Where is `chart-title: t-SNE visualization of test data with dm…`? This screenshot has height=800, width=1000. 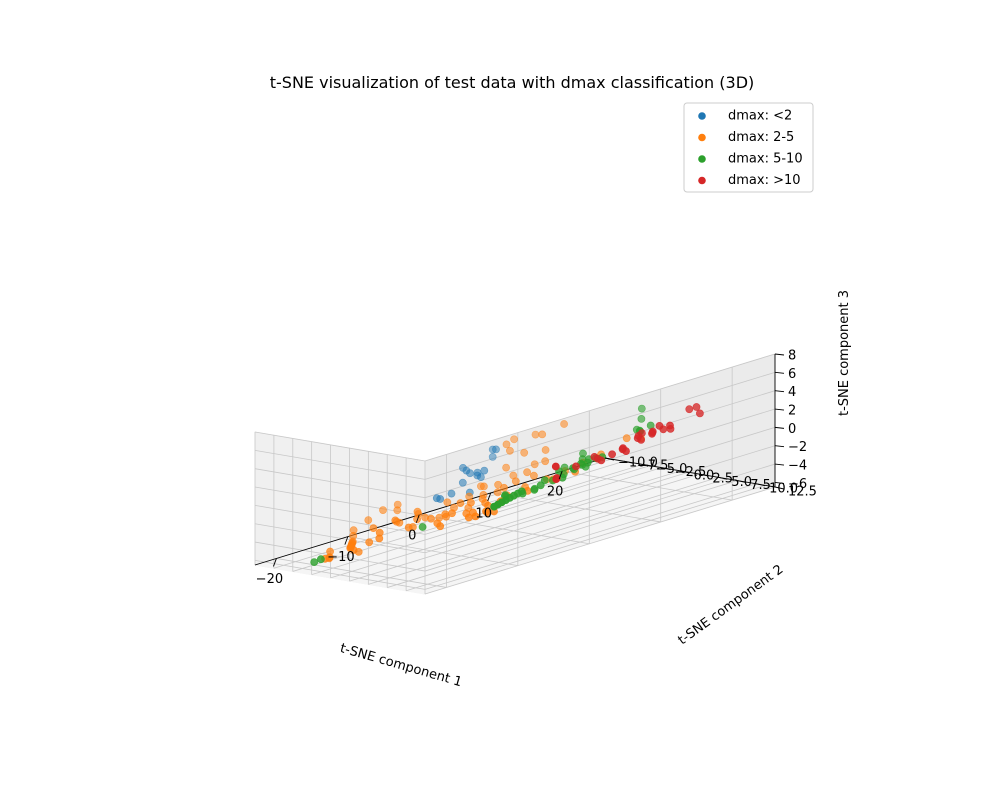
chart-title: t-SNE visualization of test data with dm… is located at coordinates (512, 82).